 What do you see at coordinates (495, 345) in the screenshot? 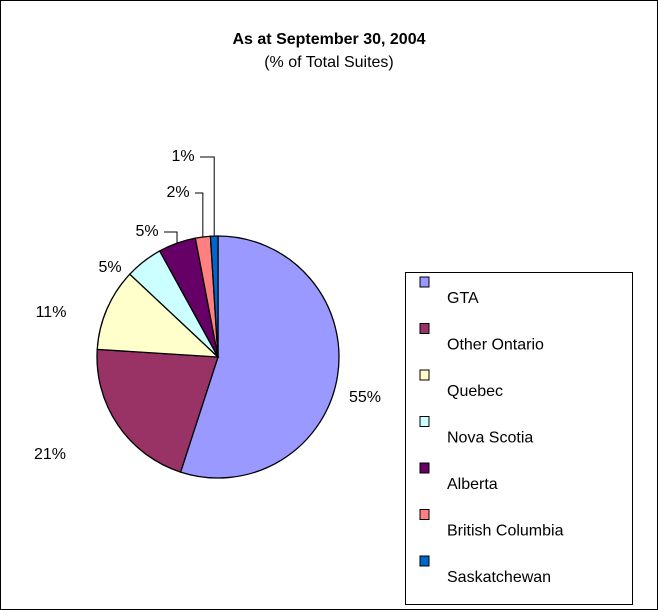
I see `legend-label: Other Ontario` at bounding box center [495, 345].